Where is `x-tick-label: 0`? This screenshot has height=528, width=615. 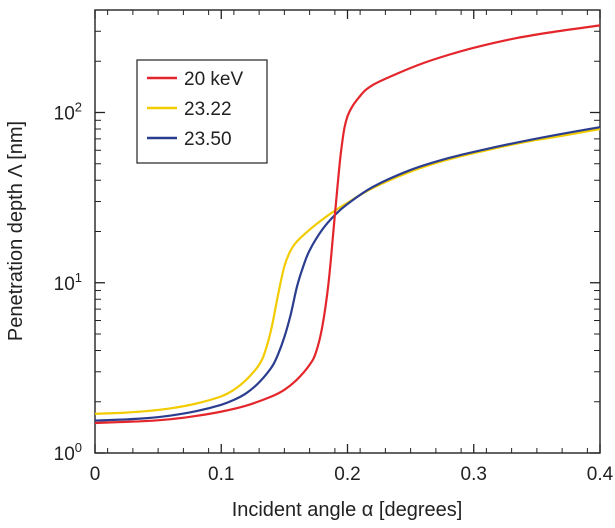 x-tick-label: 0 is located at coordinates (95, 474).